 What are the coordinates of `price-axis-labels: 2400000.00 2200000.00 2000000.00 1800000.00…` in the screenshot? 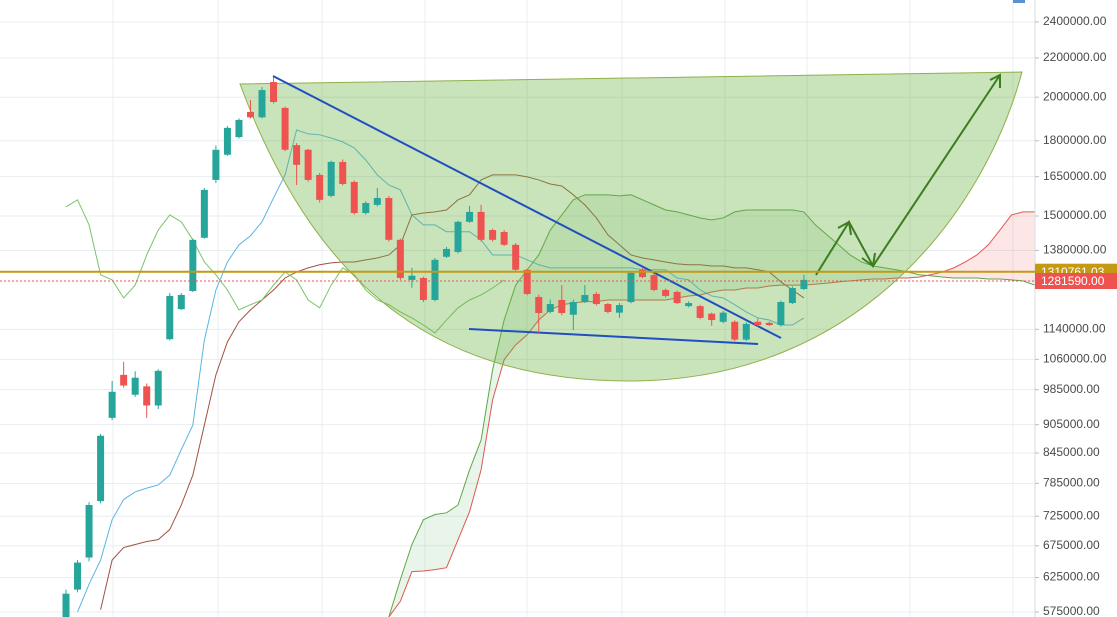 It's located at (1071, 315).